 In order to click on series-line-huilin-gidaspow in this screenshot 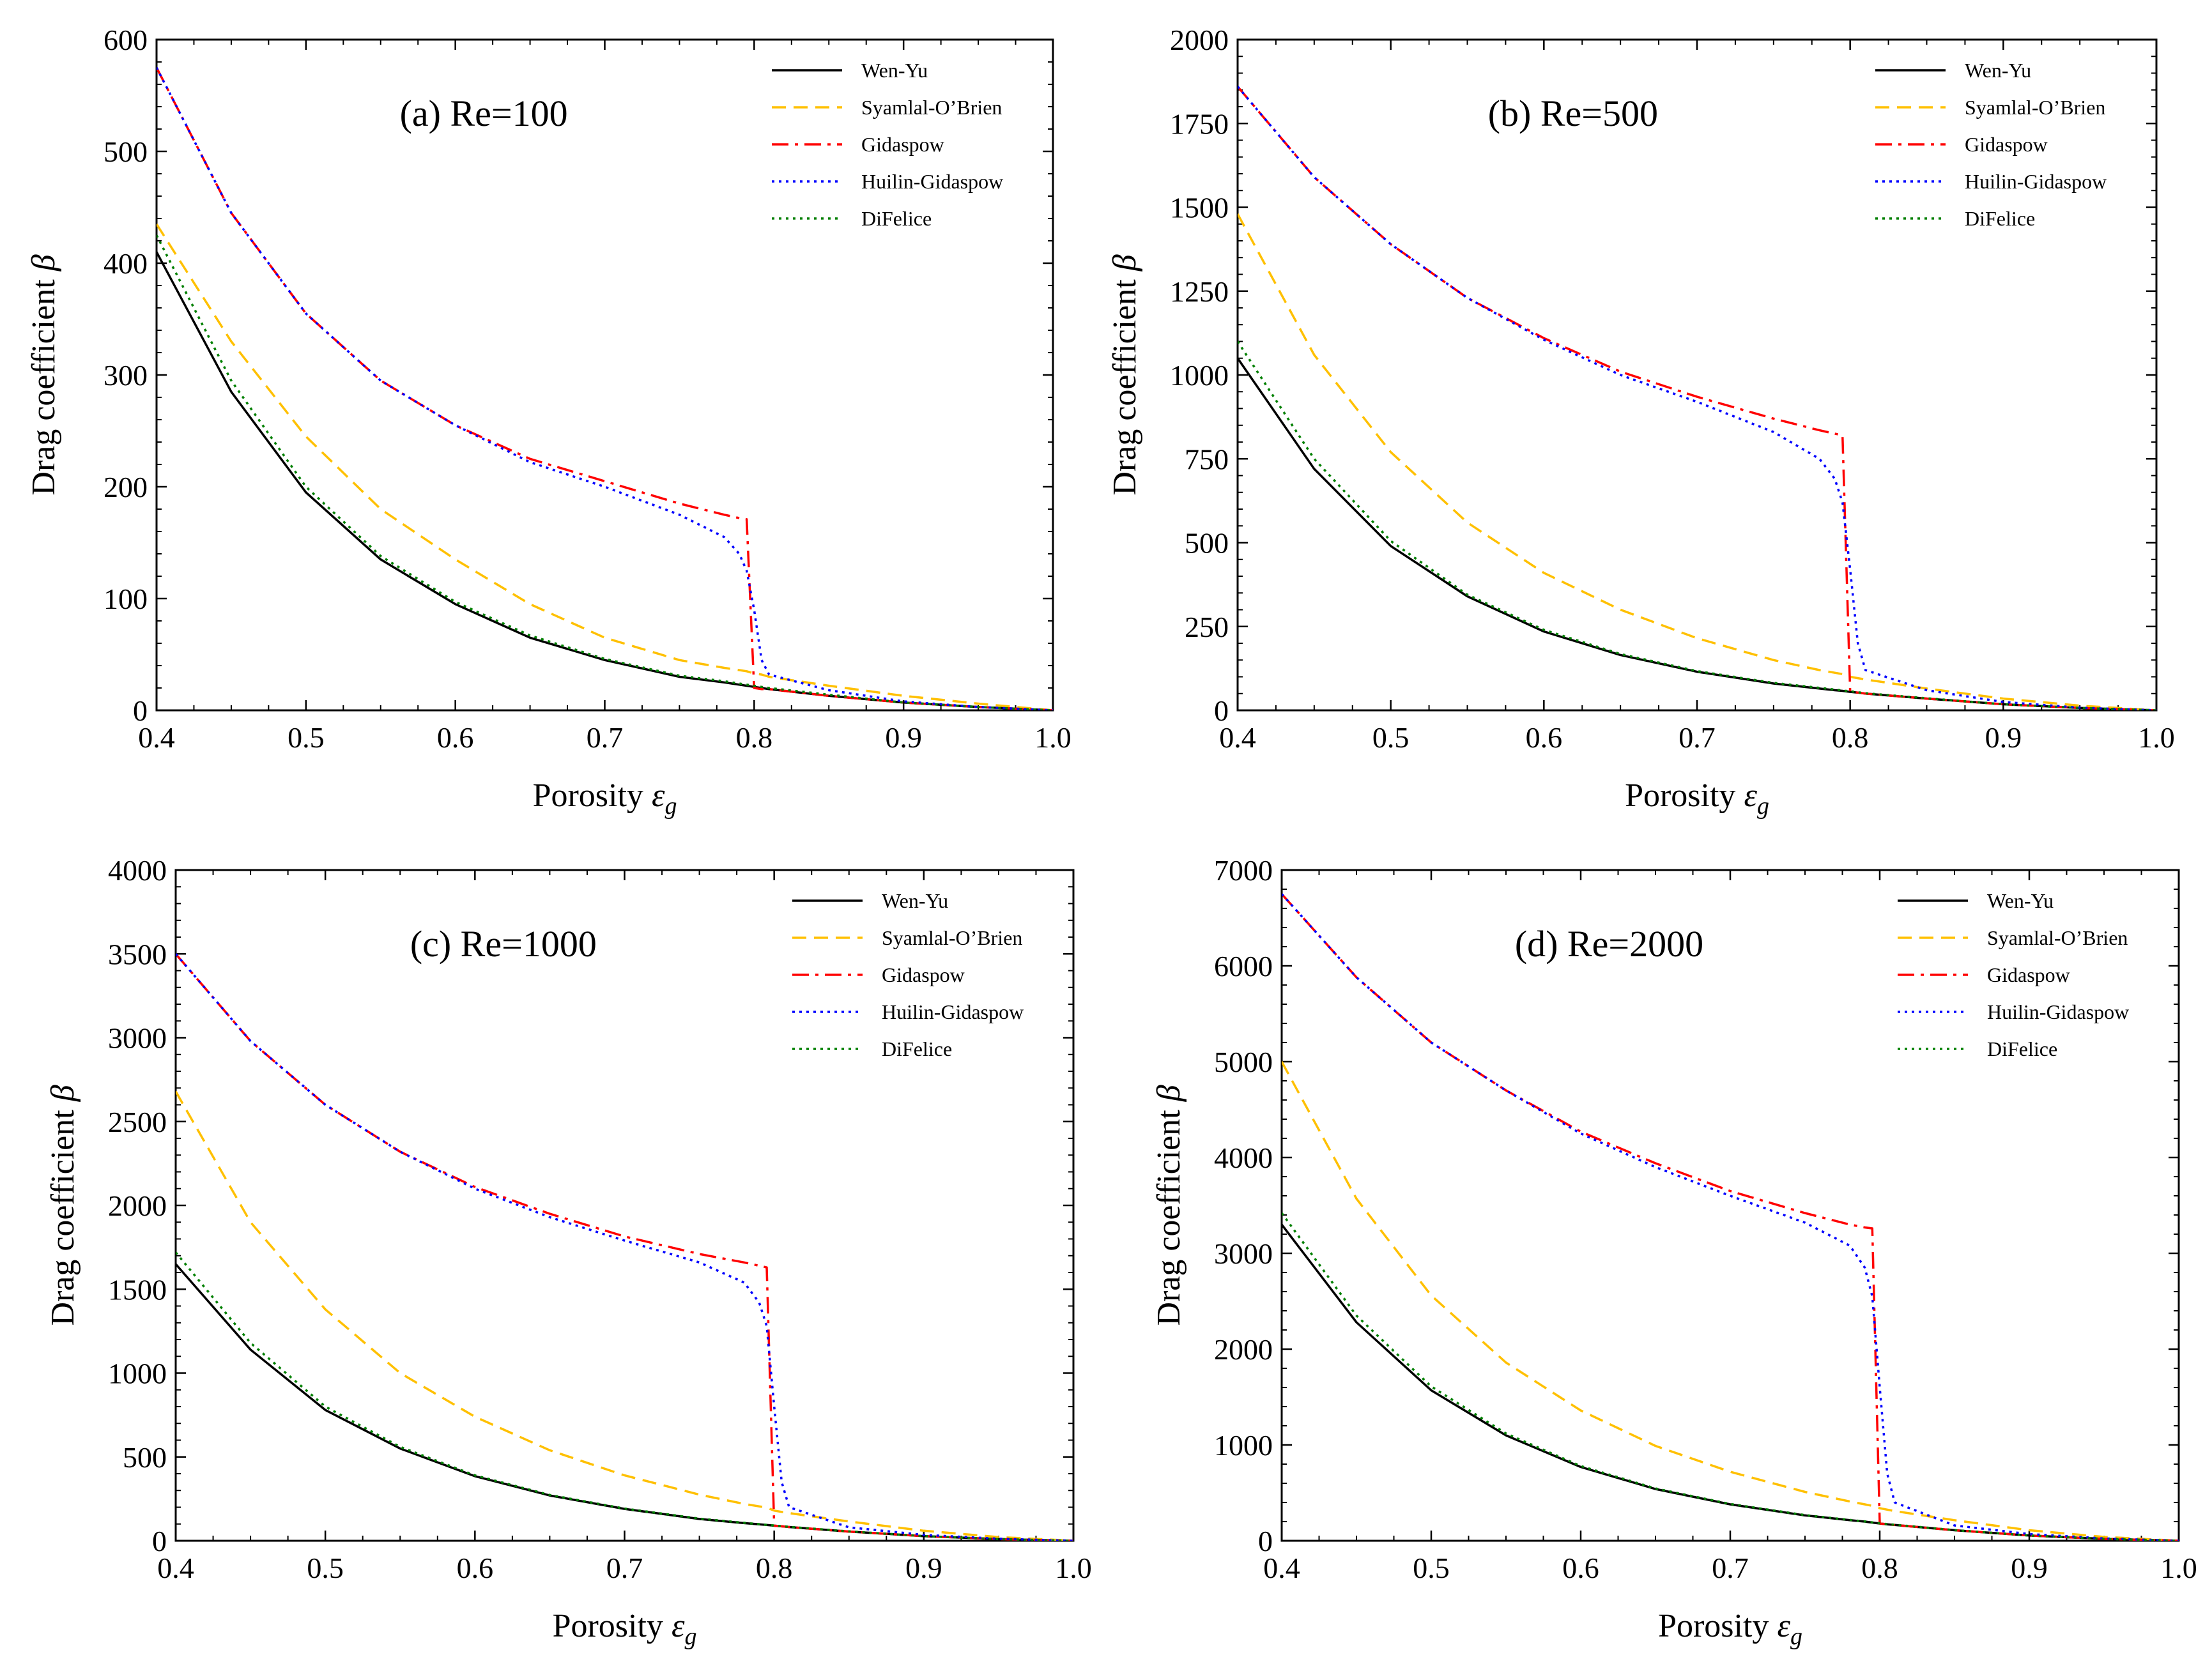, I will do `click(624, 1247)`.